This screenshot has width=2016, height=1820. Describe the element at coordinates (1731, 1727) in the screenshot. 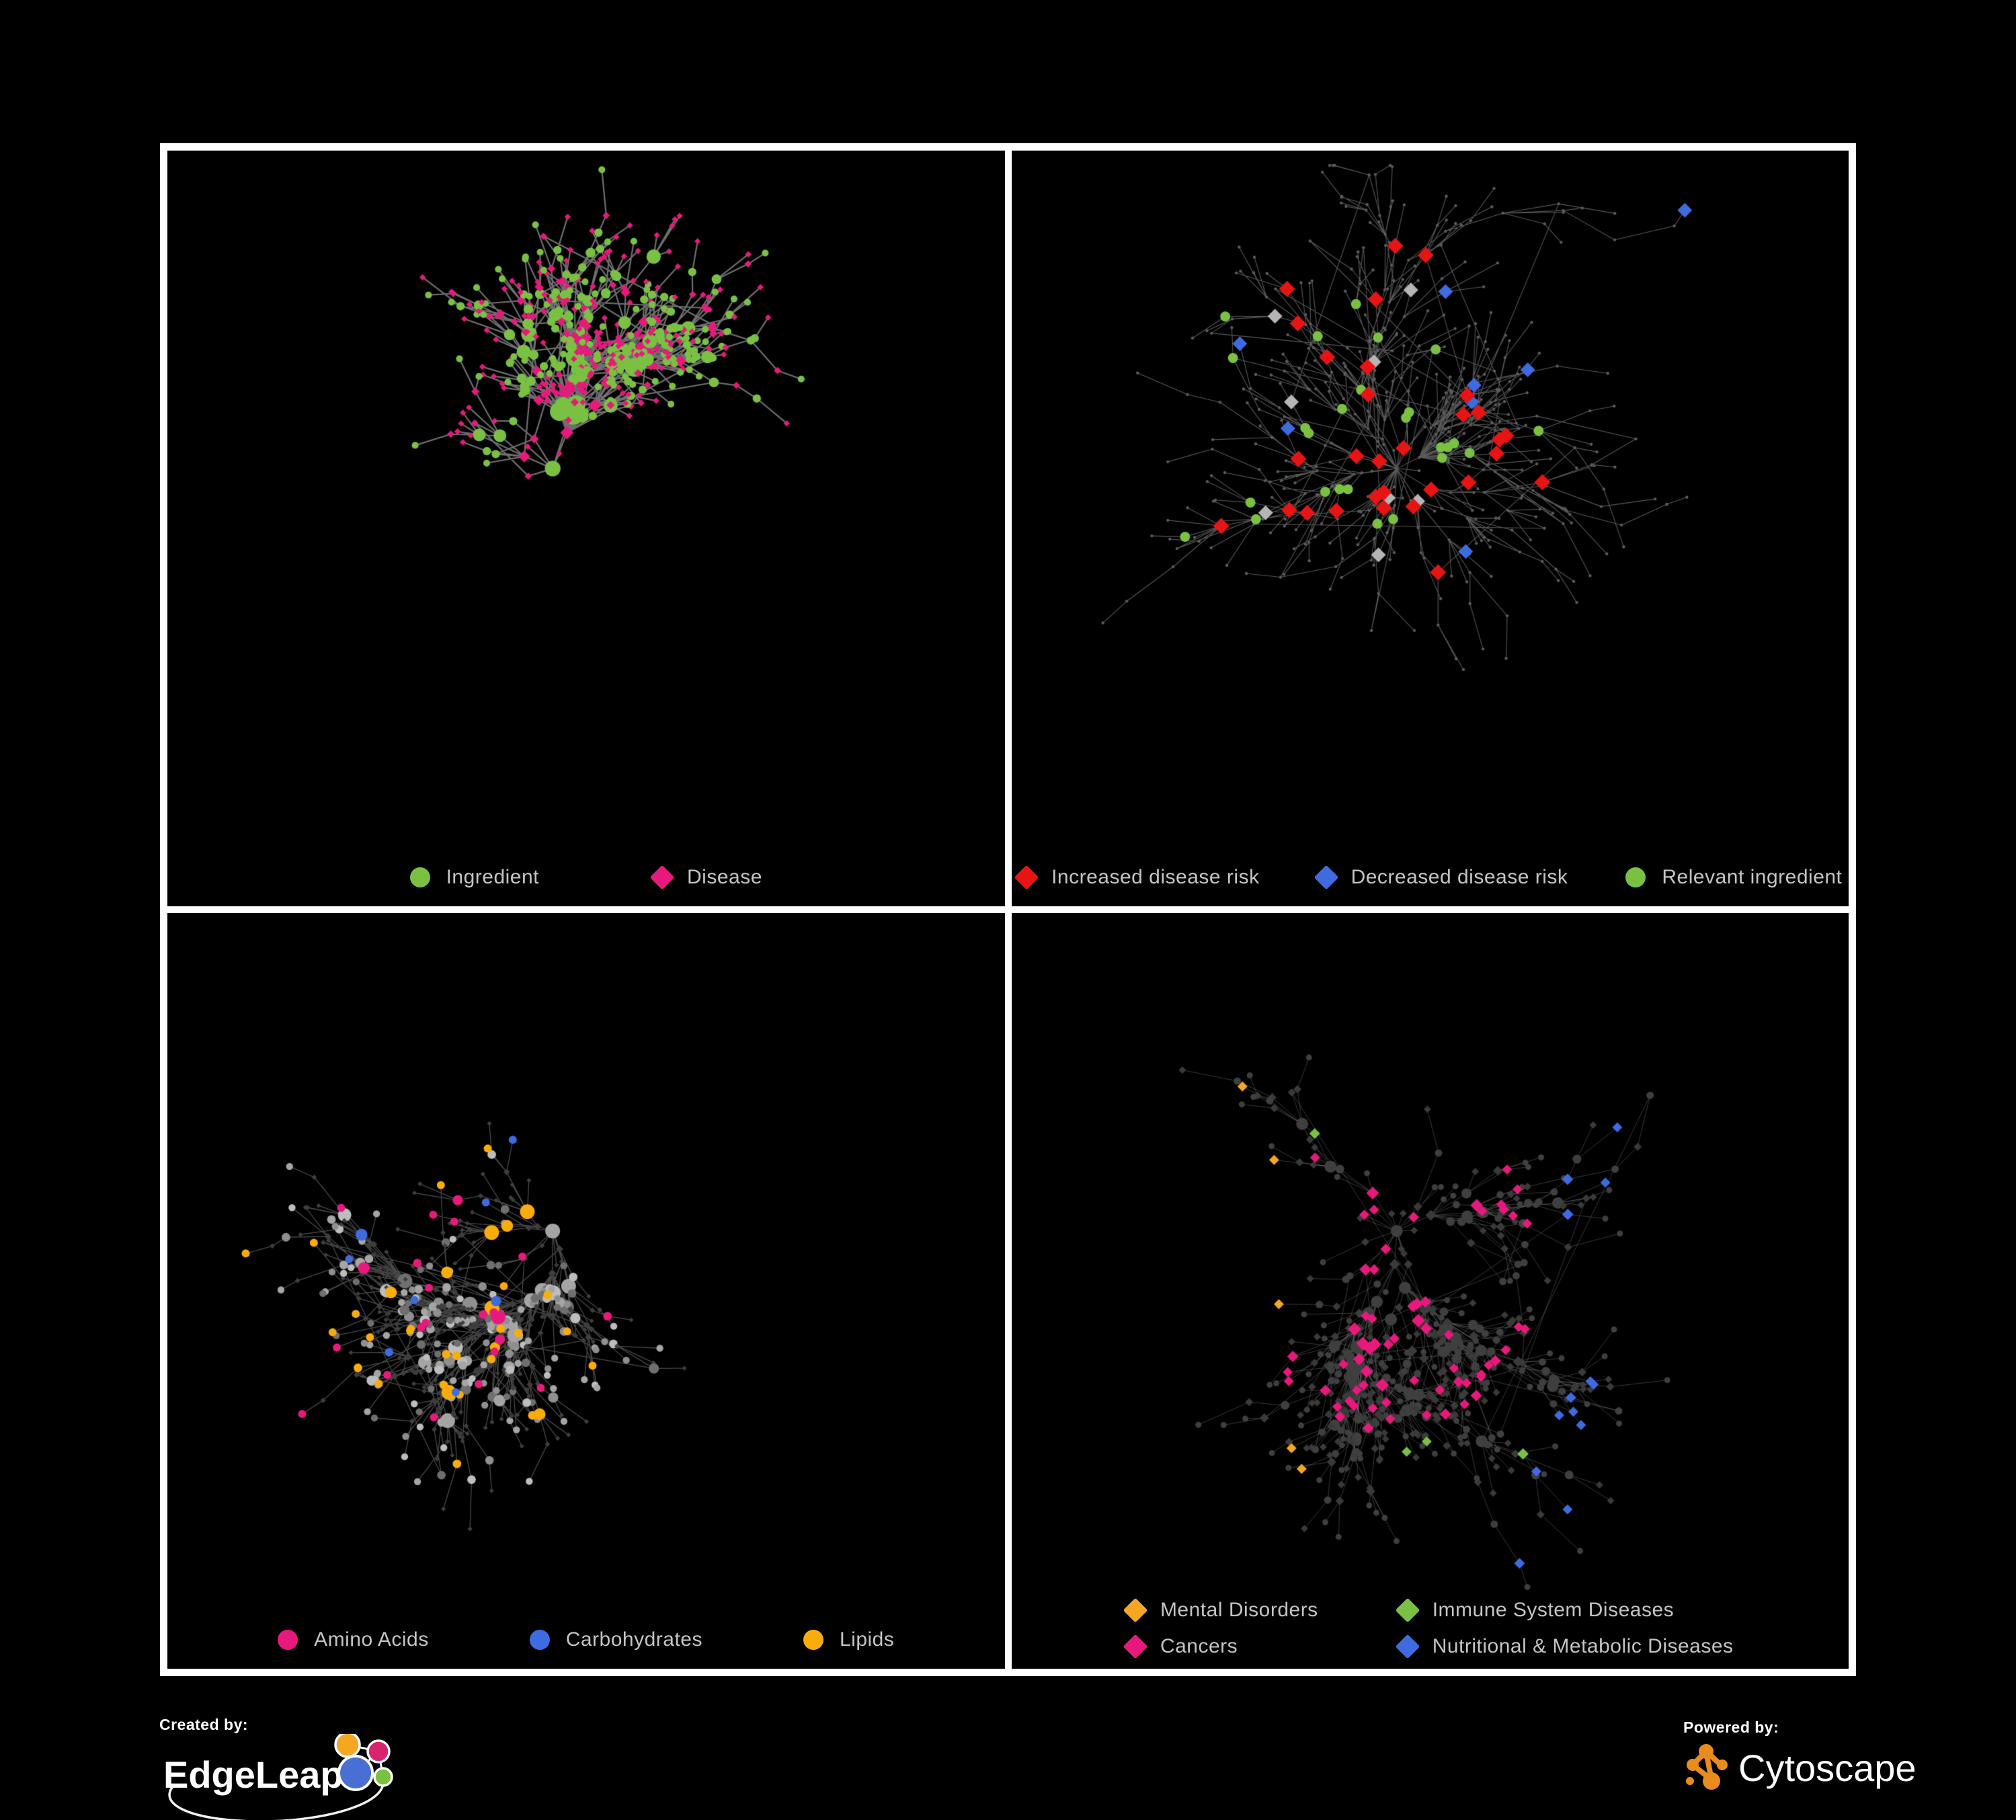

I see `powered-by-label: Powered by:` at that location.